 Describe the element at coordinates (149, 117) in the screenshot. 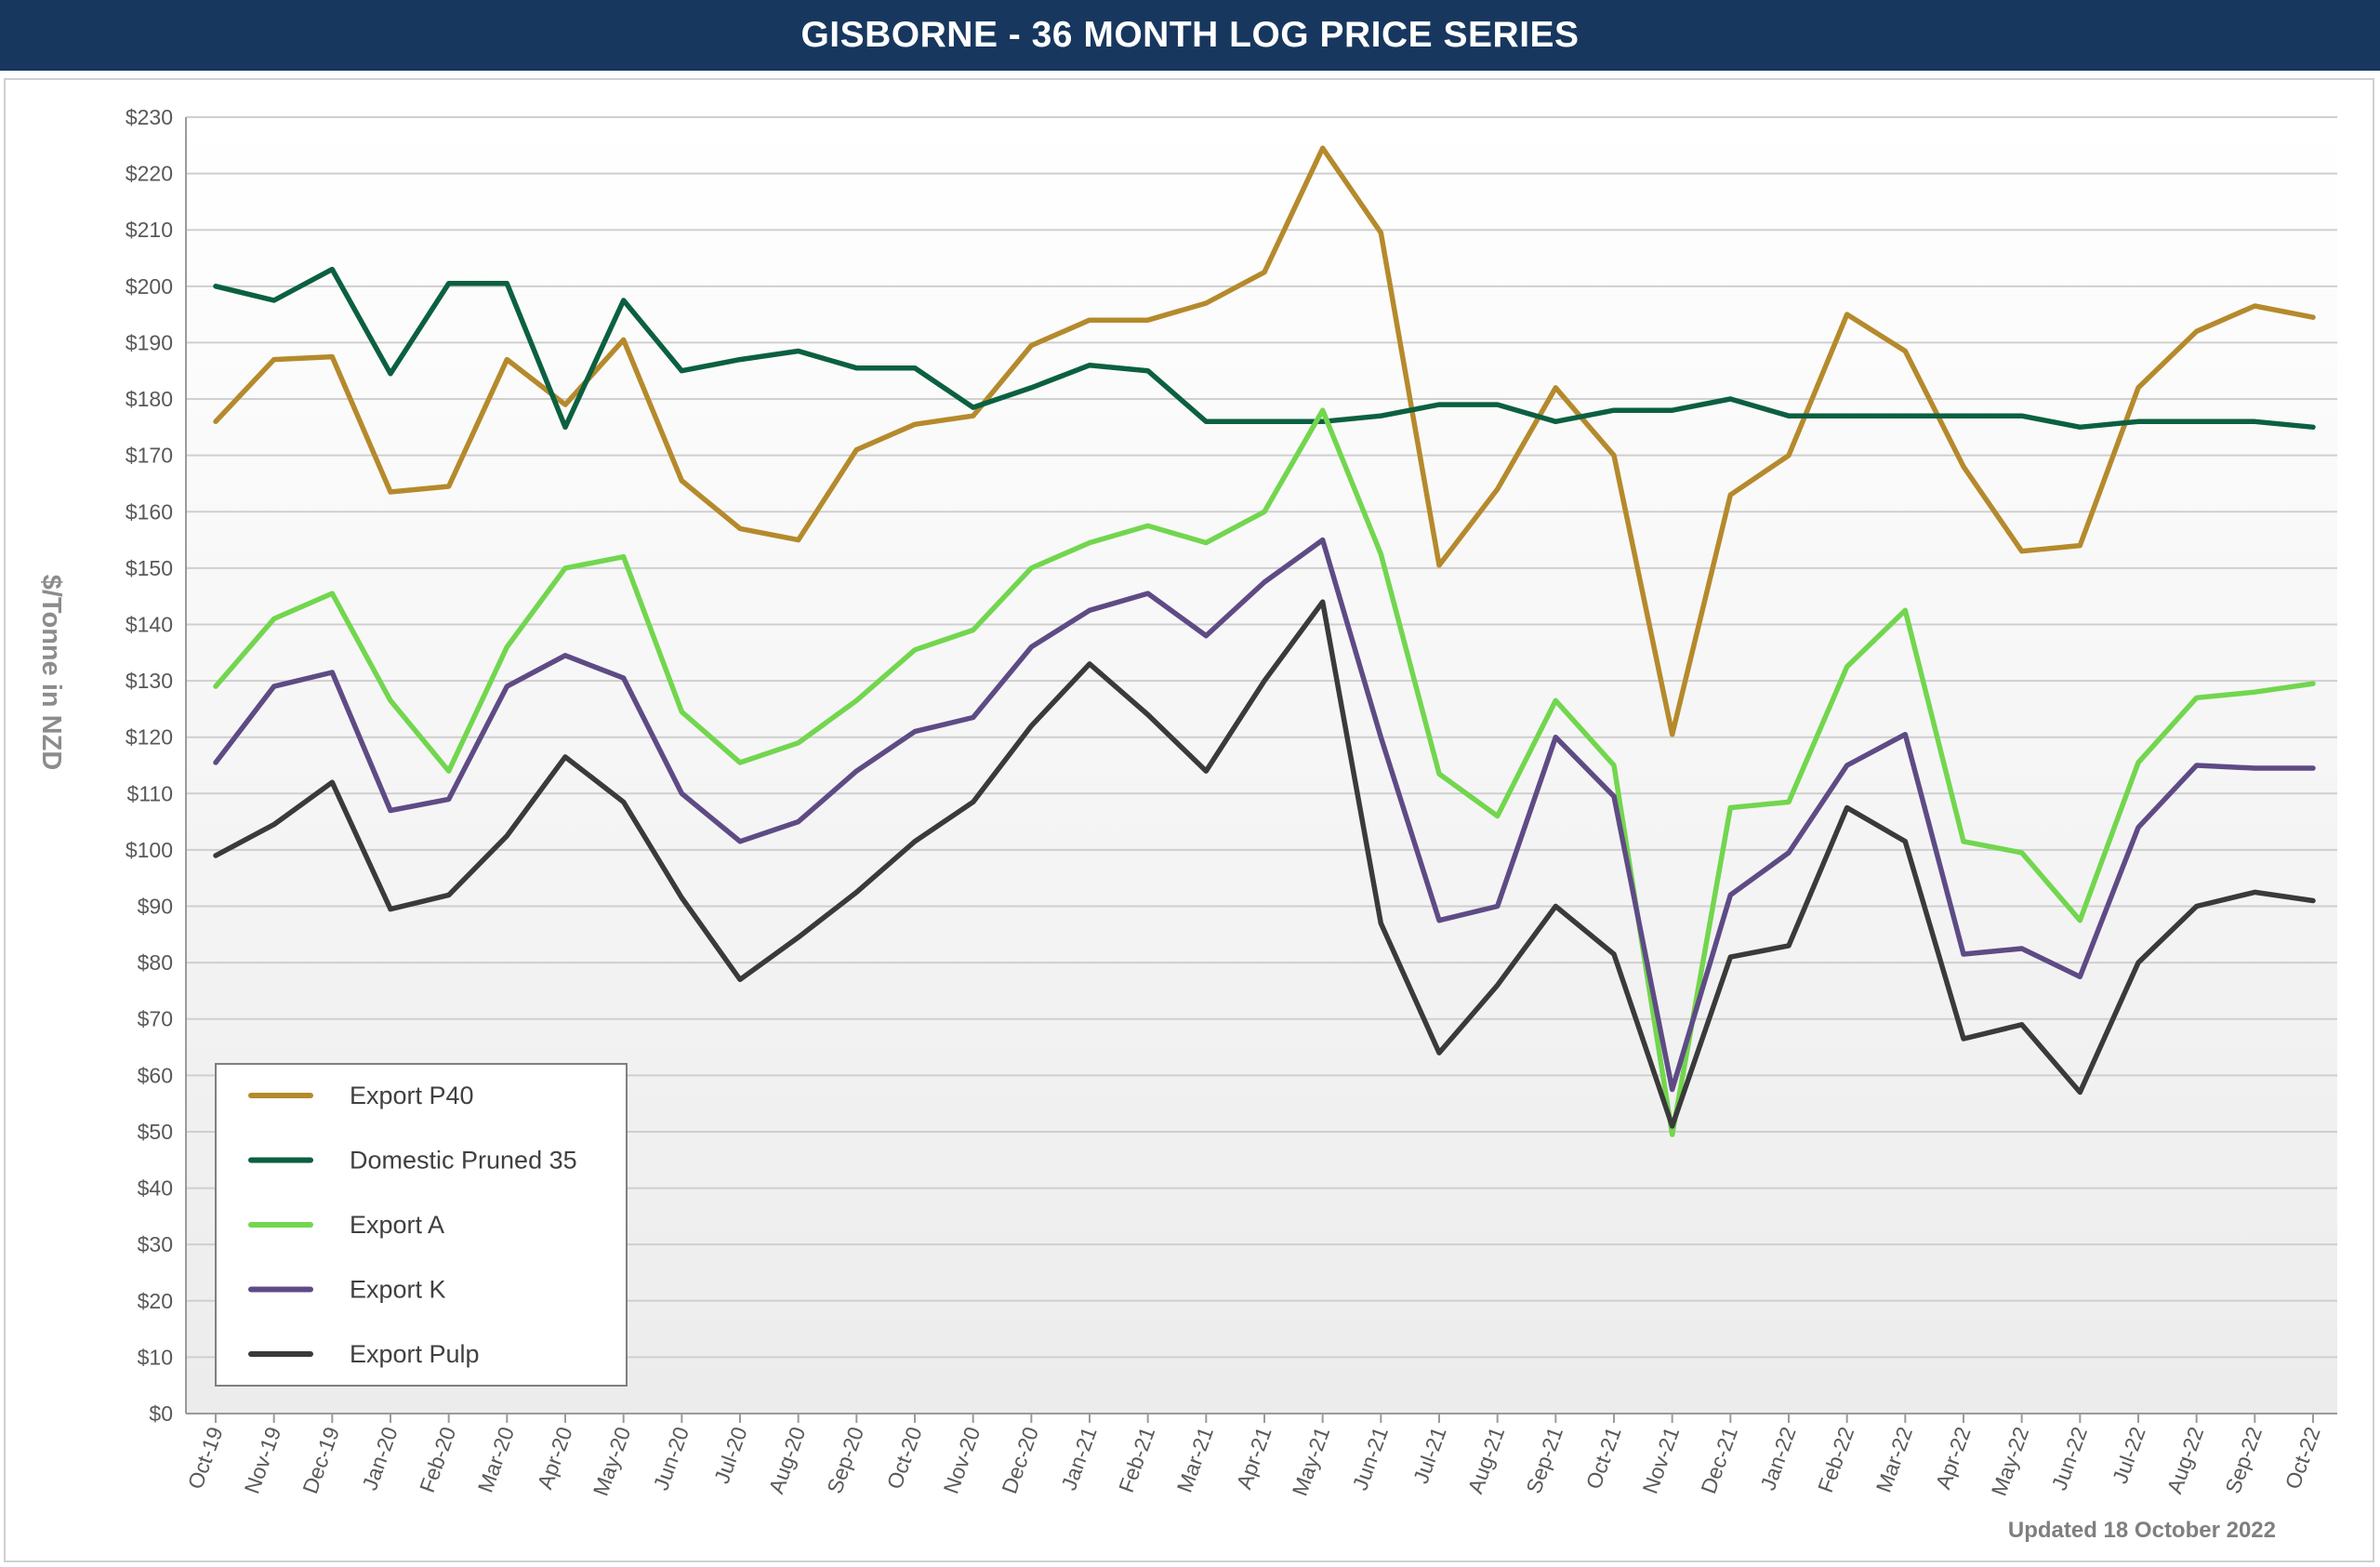

I see `y-tick-label: $230` at that location.